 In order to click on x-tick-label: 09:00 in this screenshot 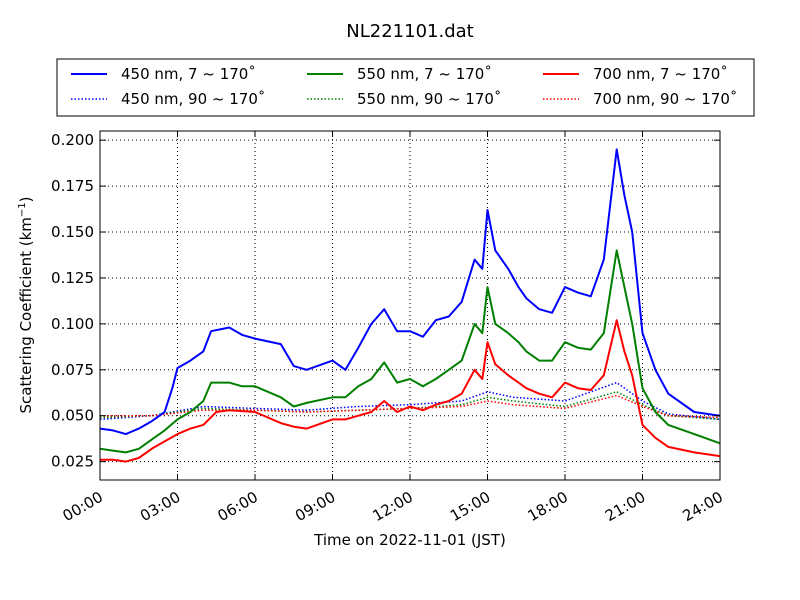, I will do `click(315, 506)`.